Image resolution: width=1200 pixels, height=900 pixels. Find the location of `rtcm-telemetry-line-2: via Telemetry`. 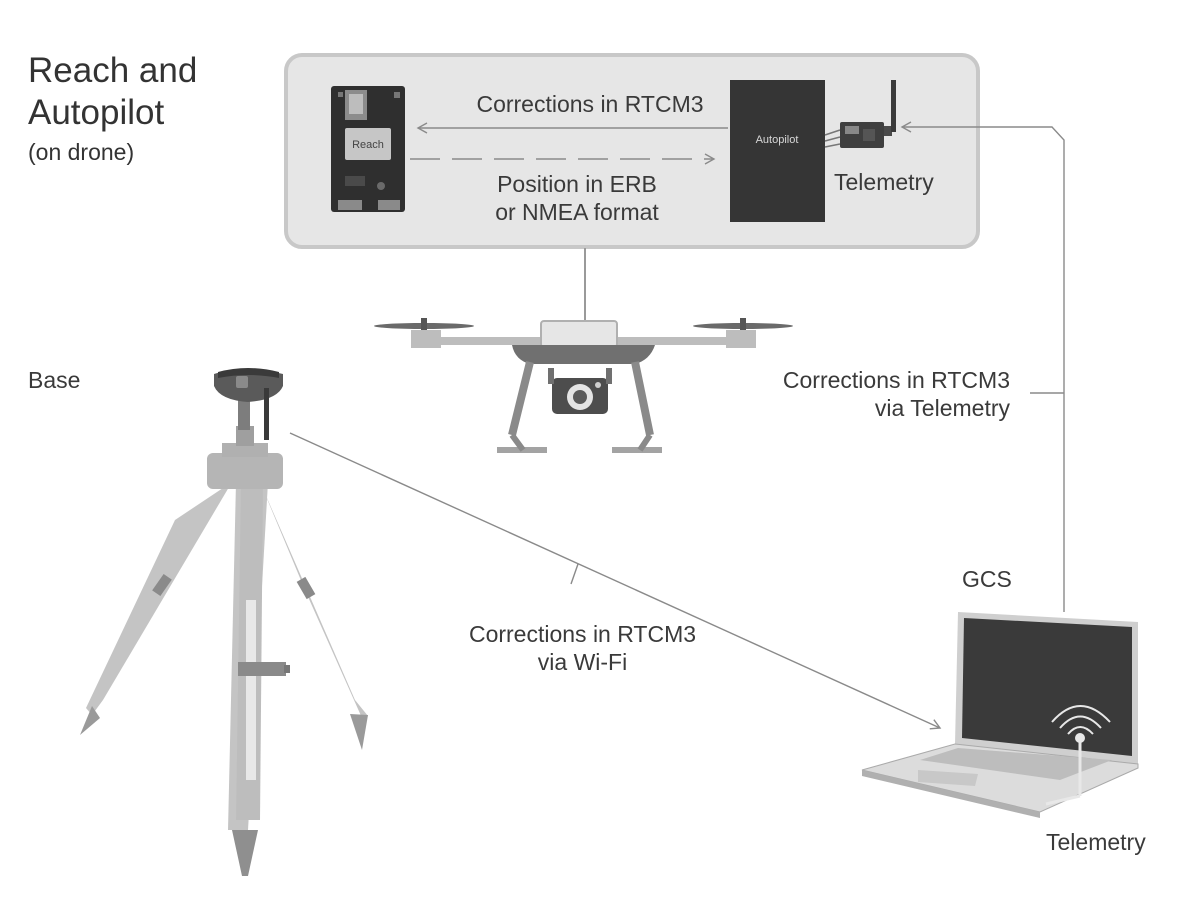

rtcm-telemetry-line-2: via Telemetry is located at coordinates (942, 408).